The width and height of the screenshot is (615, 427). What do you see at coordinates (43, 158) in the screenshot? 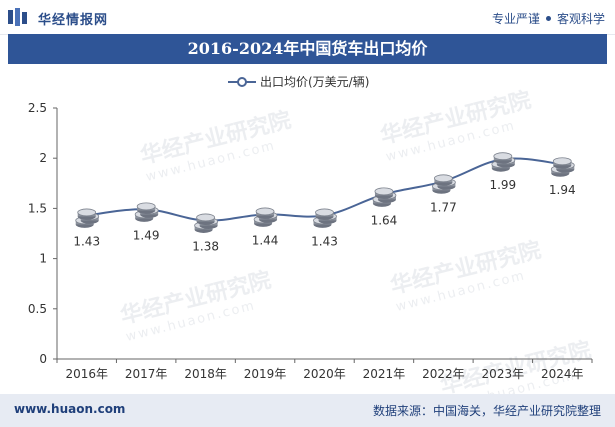
I see `y-tick-label: 2` at bounding box center [43, 158].